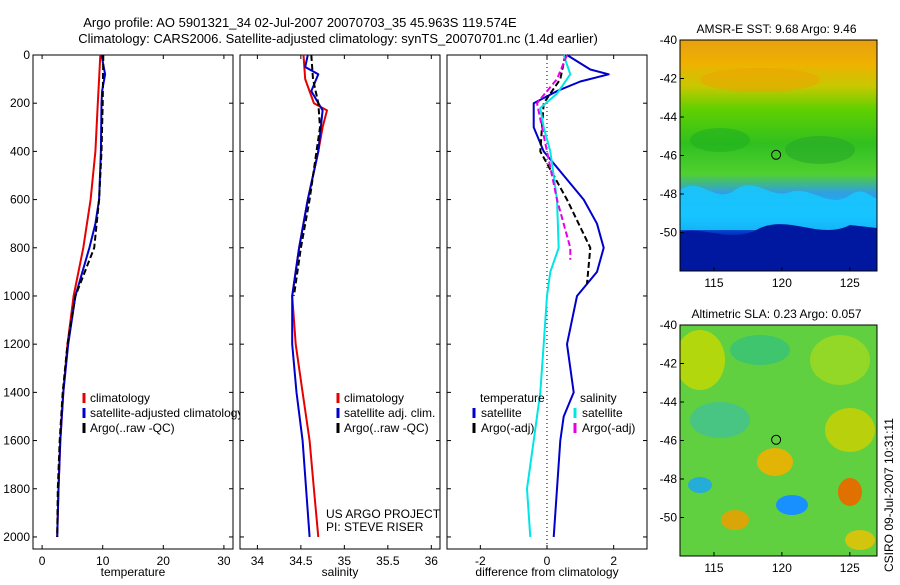 The height and width of the screenshot is (585, 900). What do you see at coordinates (669, 325) in the screenshot?
I see `sla_map-ytick-label: -40` at bounding box center [669, 325].